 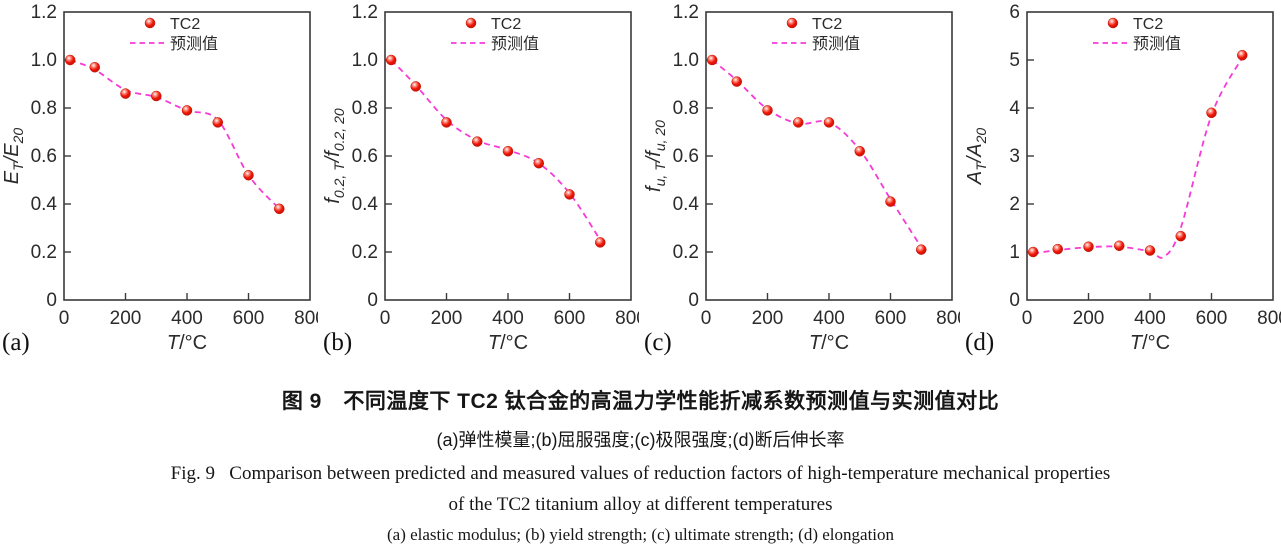 What do you see at coordinates (1014, 252) in the screenshot?
I see `y-tick-label: 1` at bounding box center [1014, 252].